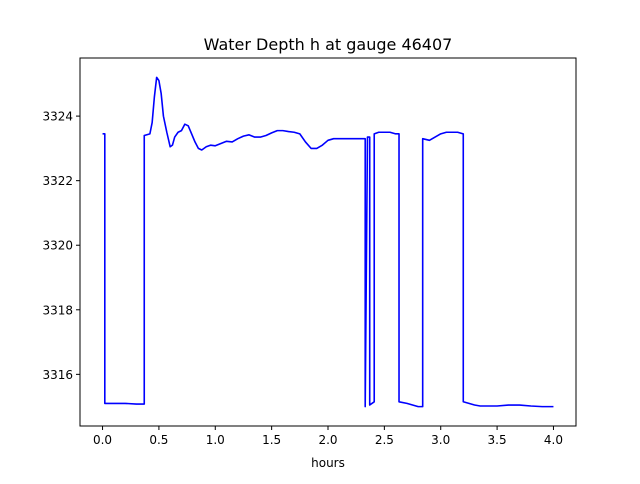 The height and width of the screenshot is (484, 640). I want to click on x-tick-label: 1.0, so click(215, 440).